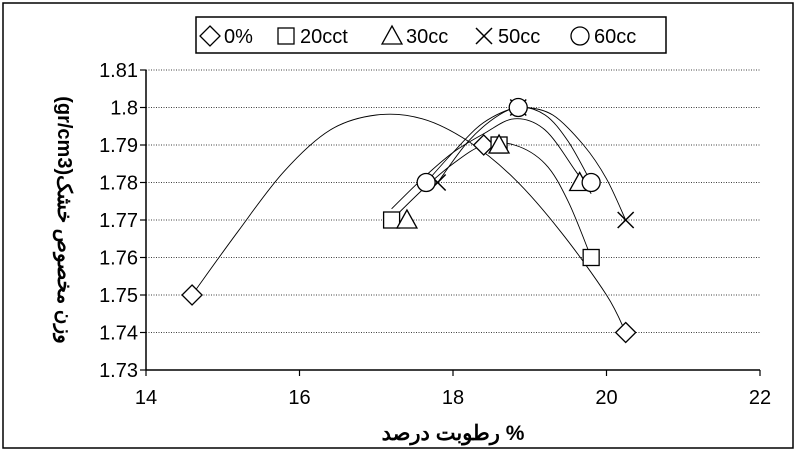 This screenshot has width=798, height=455. What do you see at coordinates (118, 371) in the screenshot?
I see `y-tick-label: 1.73` at bounding box center [118, 371].